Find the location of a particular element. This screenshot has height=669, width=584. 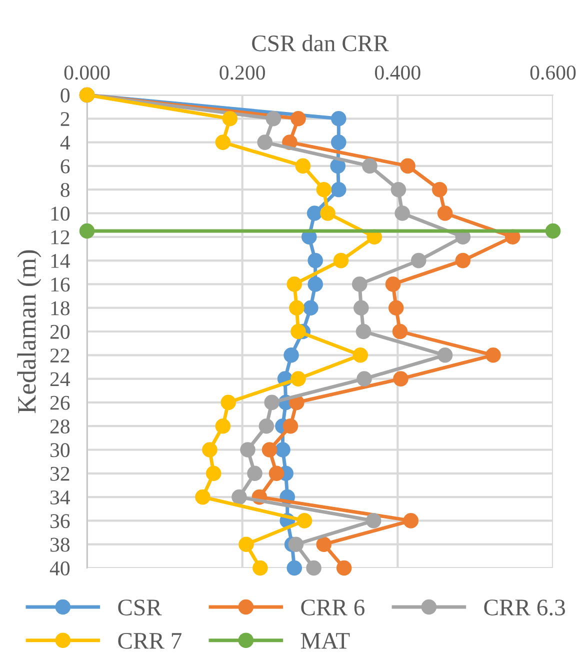

x-axis-title: CSR dan CRR is located at coordinates (320, 43).